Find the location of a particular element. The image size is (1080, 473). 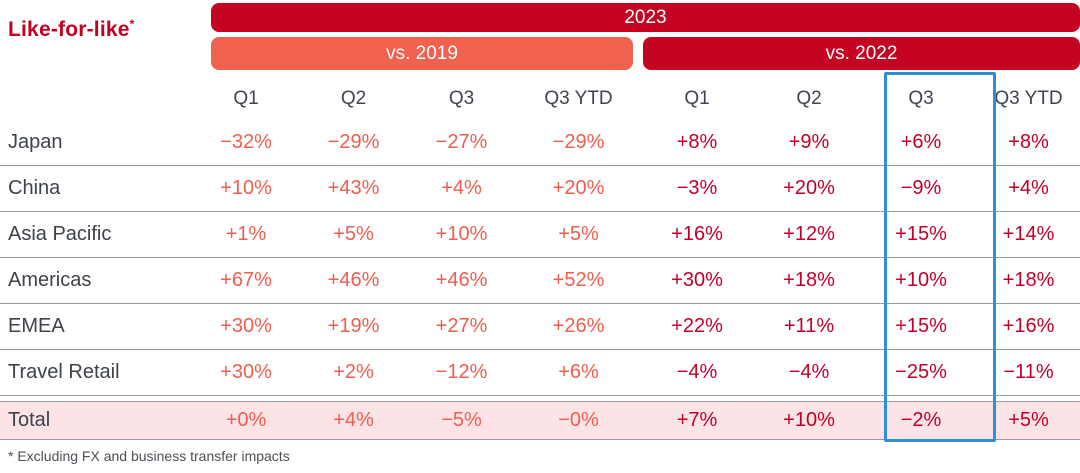

row-label: Americas is located at coordinates (50, 280).